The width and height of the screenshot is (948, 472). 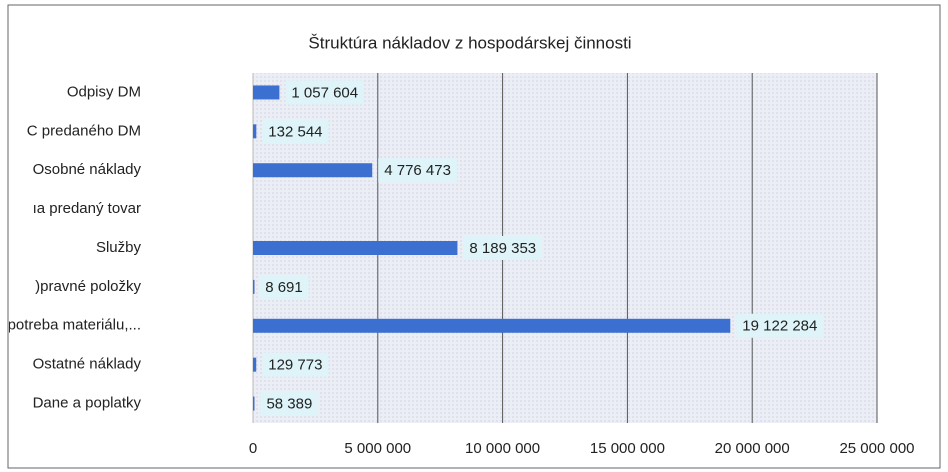 I want to click on data-label: 19 122 284, so click(x=779, y=326).